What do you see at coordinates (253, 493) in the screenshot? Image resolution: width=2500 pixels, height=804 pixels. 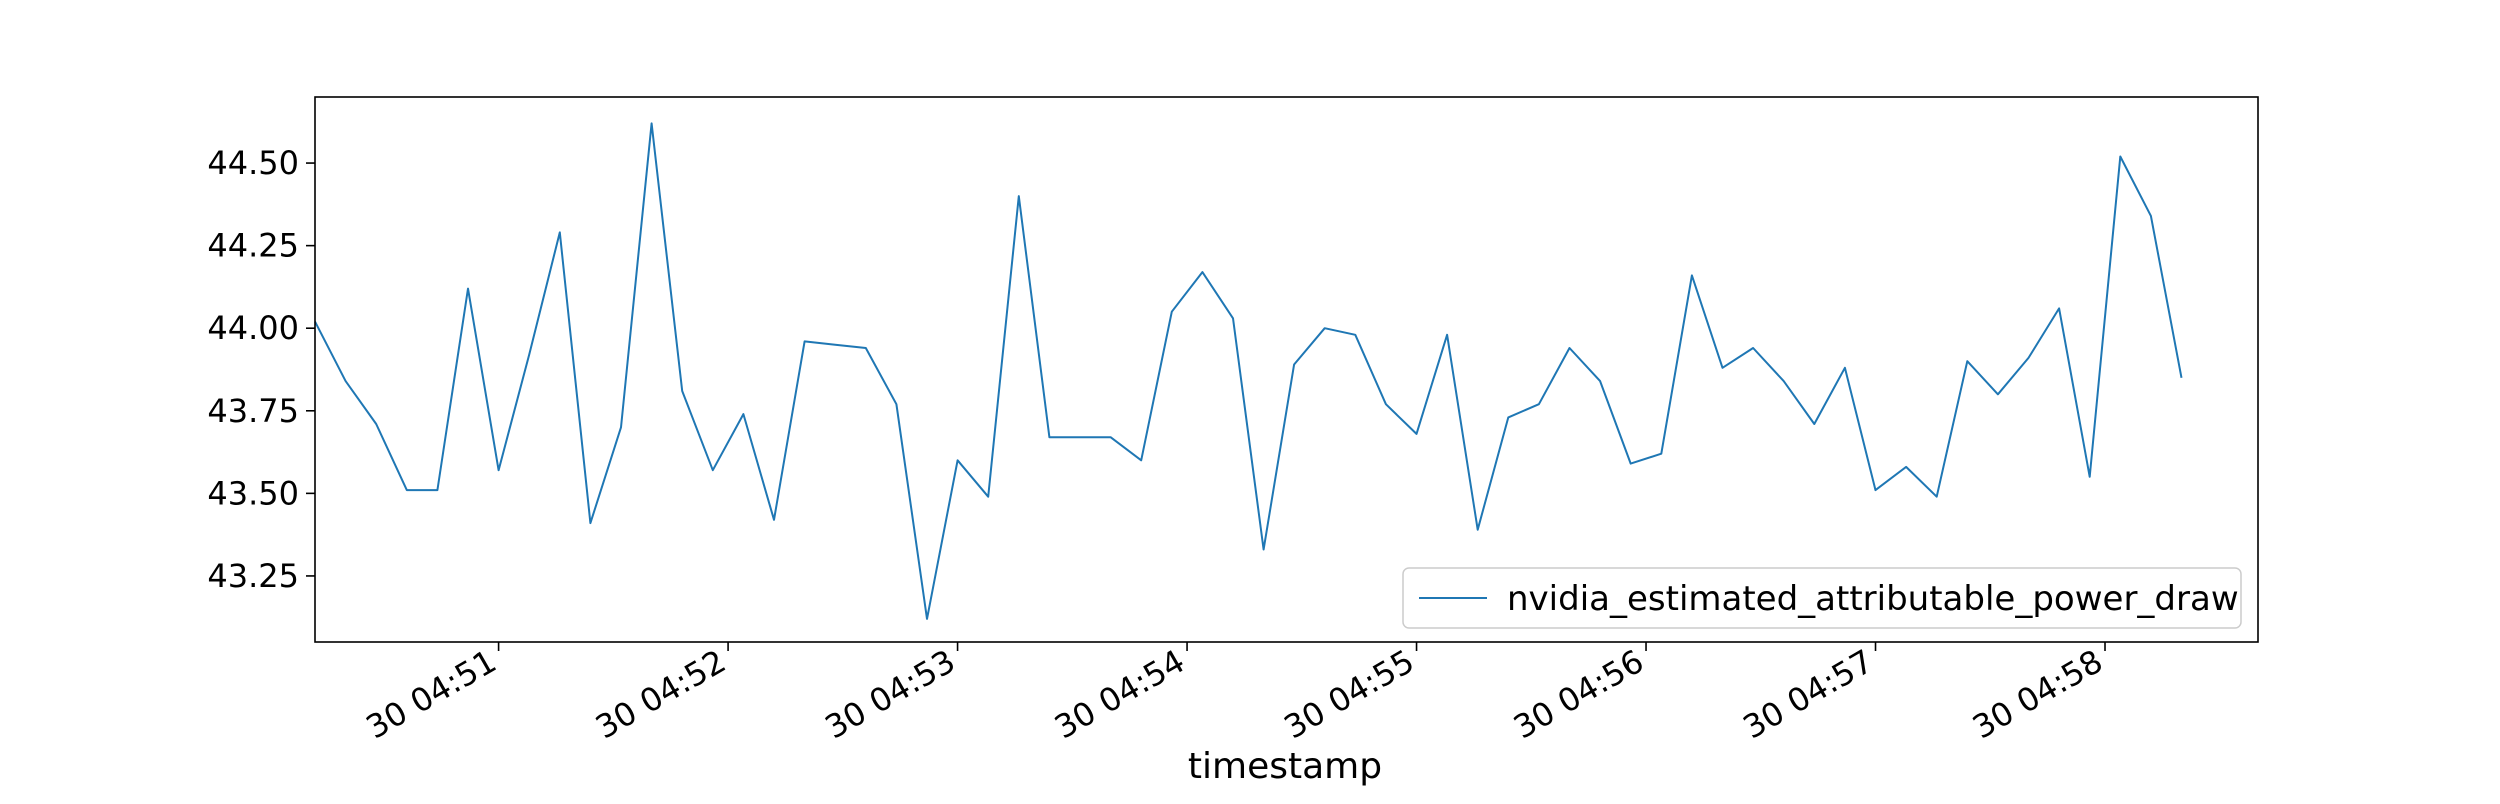 I see `y-tick-label: 43.50` at bounding box center [253, 493].